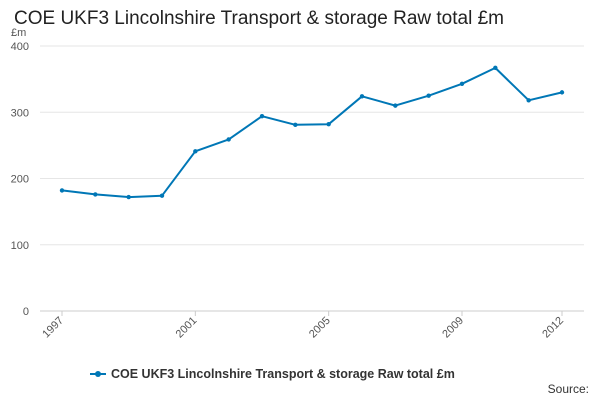 The image size is (600, 400). What do you see at coordinates (320, 328) in the screenshot?
I see `x-tick-label: 2005` at bounding box center [320, 328].